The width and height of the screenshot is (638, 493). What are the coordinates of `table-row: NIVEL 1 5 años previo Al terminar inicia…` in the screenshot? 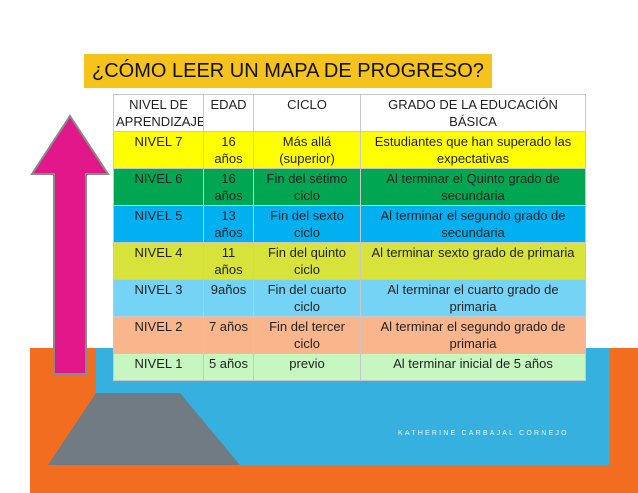 It's located at (349, 367).